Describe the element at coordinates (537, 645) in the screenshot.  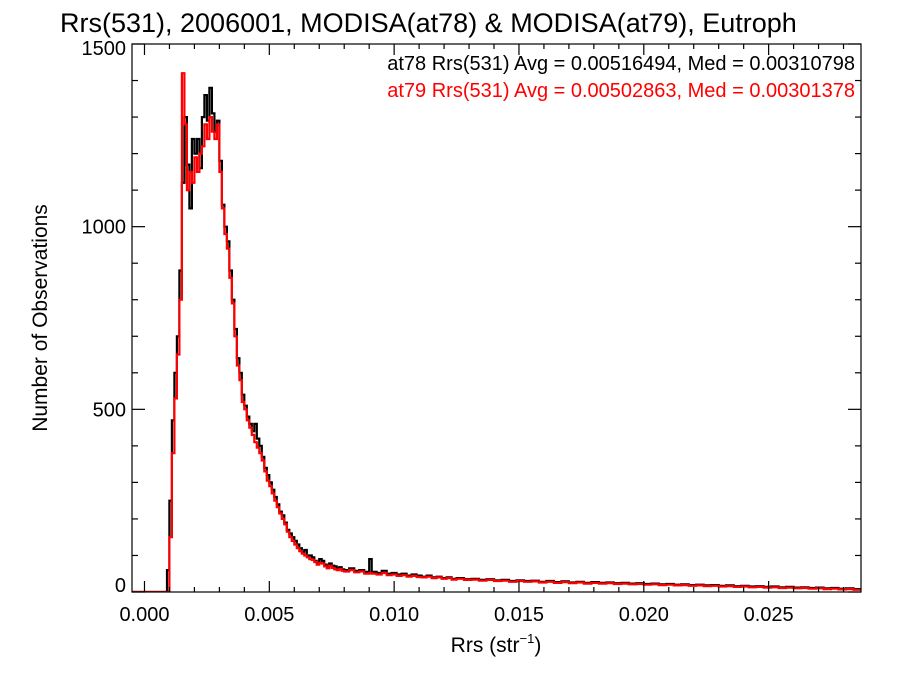
I see `x-axis-label-end: )` at that location.